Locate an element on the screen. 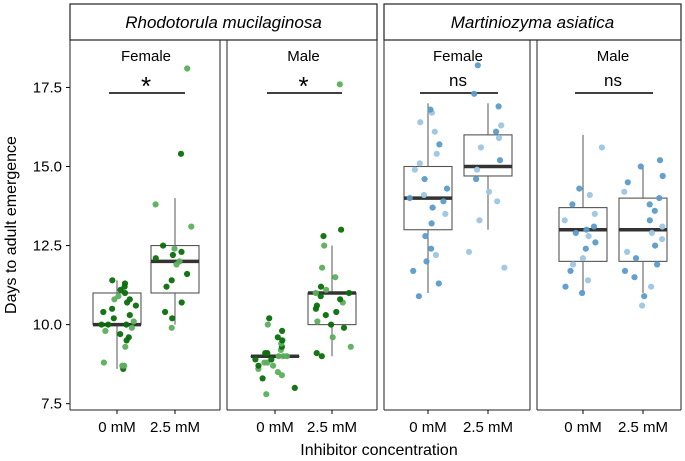 The image size is (685, 461). group-0mM: 0 mM is located at coordinates (428, 269).